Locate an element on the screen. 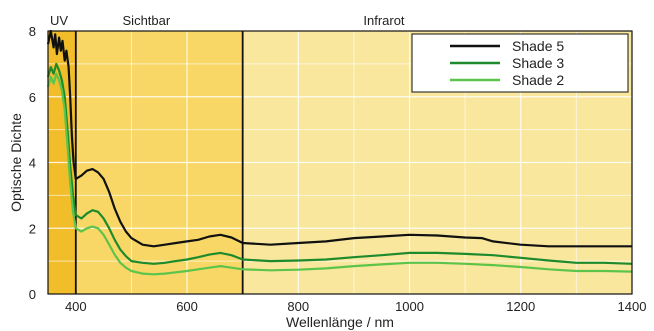 This screenshot has width=654, height=331. y-tick-label-0: 0 is located at coordinates (32, 294).